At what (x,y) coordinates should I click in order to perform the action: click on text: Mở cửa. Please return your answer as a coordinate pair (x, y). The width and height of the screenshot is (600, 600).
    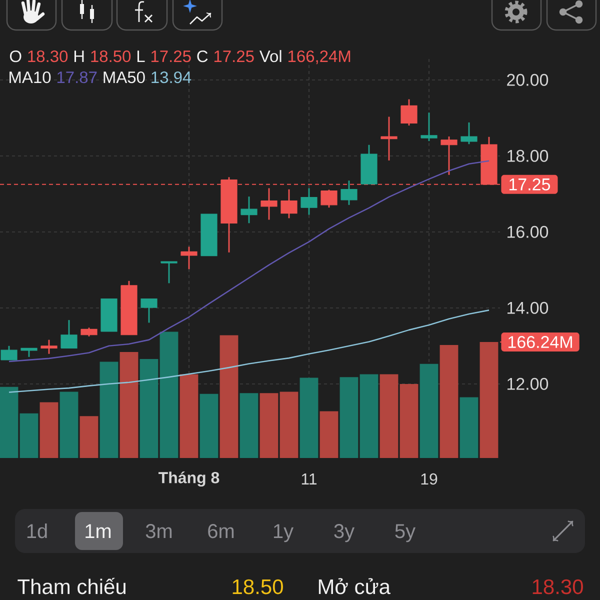
    Looking at the image, I should click on (354, 586).